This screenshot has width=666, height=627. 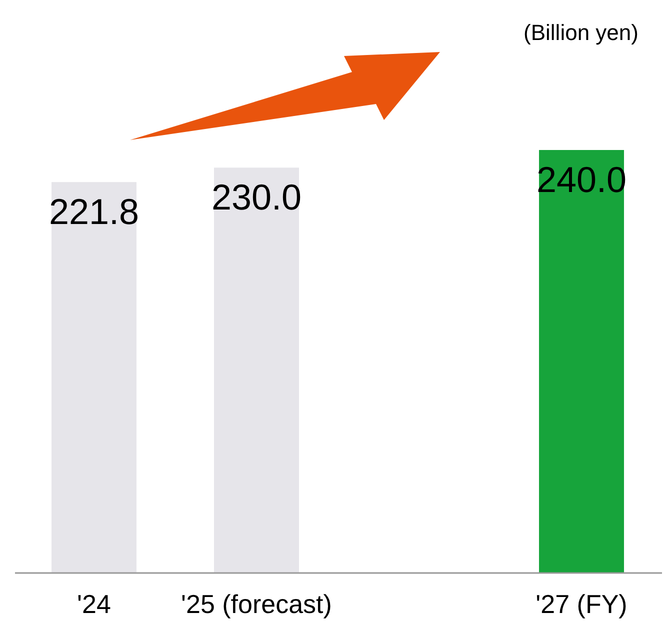 What do you see at coordinates (582, 604) in the screenshot?
I see `x-tick-label: '27 (FY)` at bounding box center [582, 604].